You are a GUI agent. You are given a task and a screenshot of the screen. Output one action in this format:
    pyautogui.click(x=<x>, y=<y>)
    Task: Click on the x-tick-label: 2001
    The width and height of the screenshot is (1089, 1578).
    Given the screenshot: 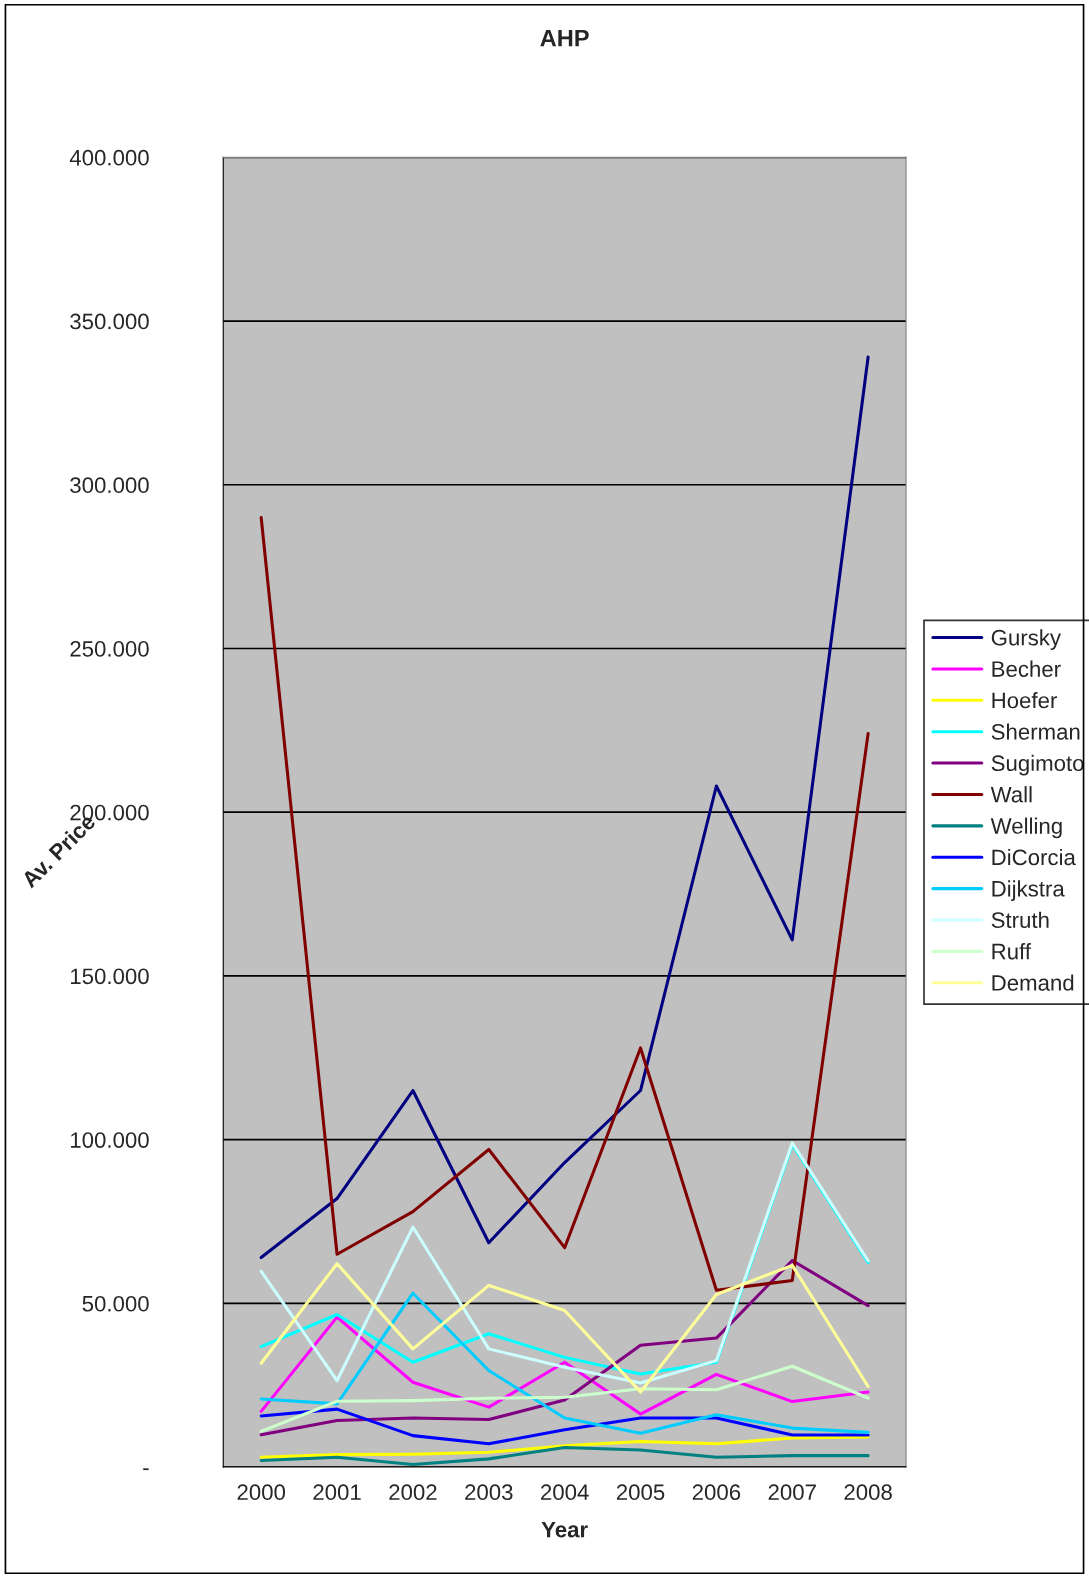 What is the action you would take?
    pyautogui.click(x=337, y=1492)
    